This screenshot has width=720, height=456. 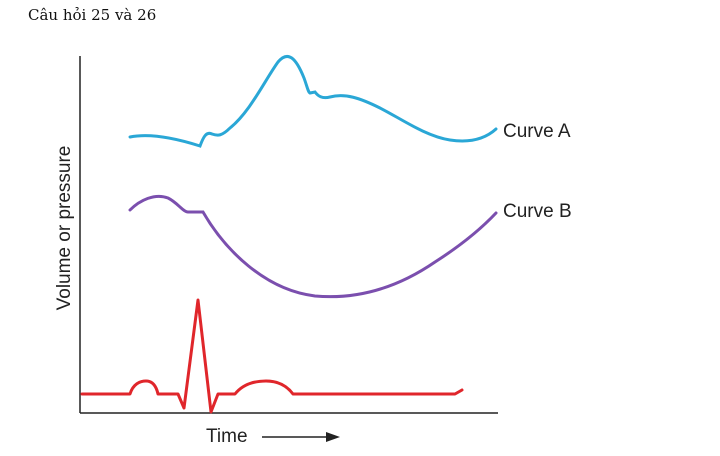 What do you see at coordinates (537, 211) in the screenshot?
I see `curve-b-label: Curve B` at bounding box center [537, 211].